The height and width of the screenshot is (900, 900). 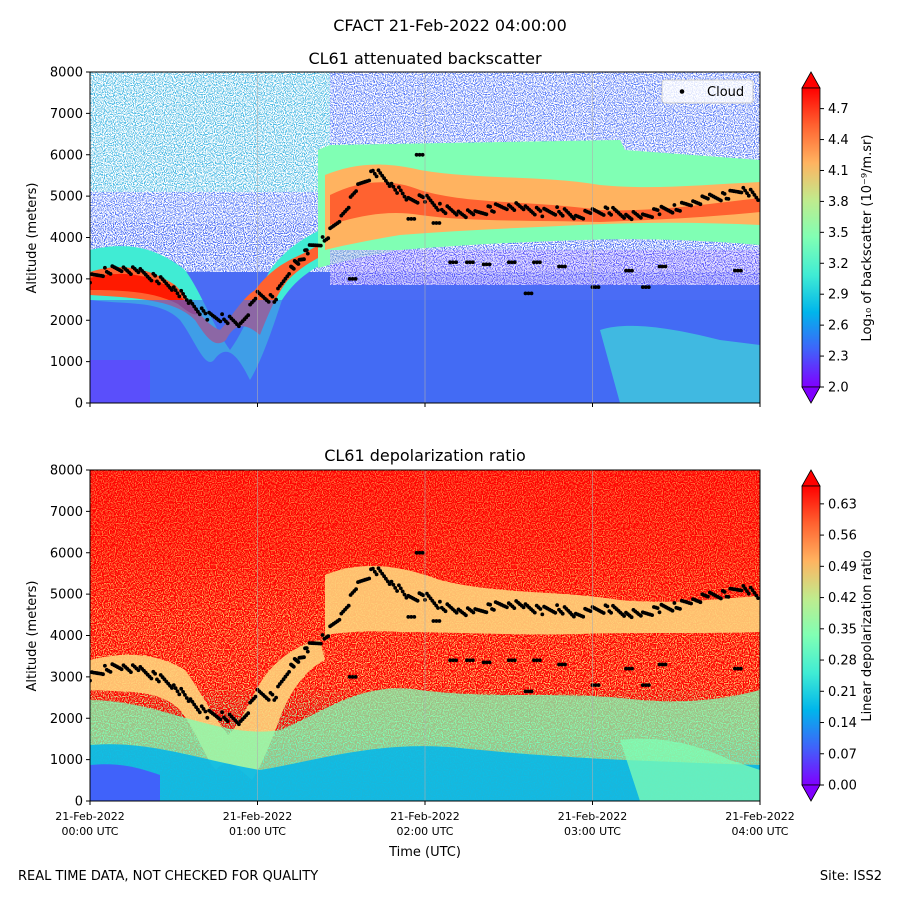 I want to click on depolarization-grid, so click(x=425, y=635).